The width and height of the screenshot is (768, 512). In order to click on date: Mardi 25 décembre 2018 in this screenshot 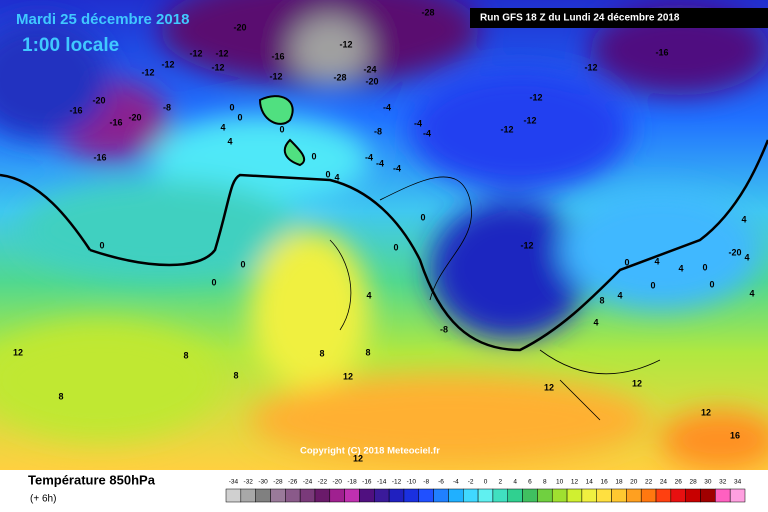, I will do `click(102, 19)`.